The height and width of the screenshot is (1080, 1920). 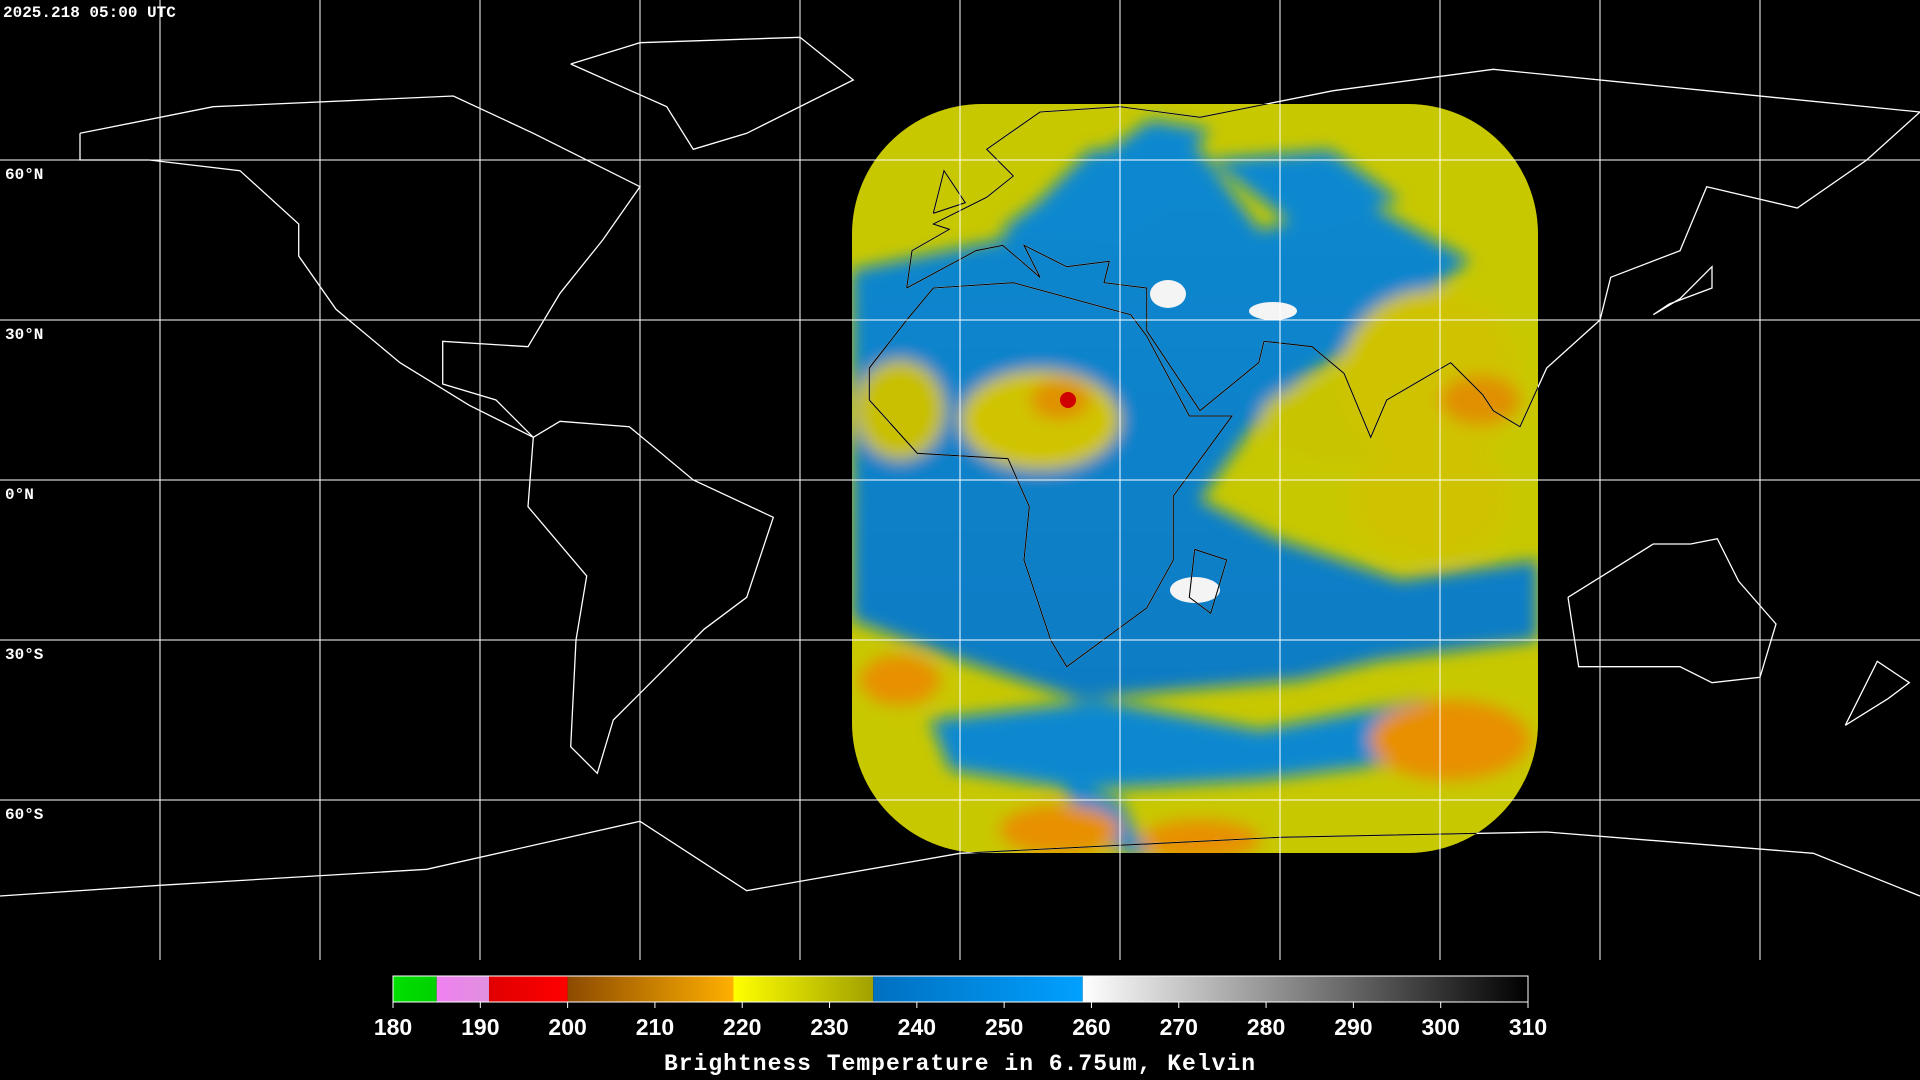 I want to click on colorbar-frame, so click(x=960, y=989).